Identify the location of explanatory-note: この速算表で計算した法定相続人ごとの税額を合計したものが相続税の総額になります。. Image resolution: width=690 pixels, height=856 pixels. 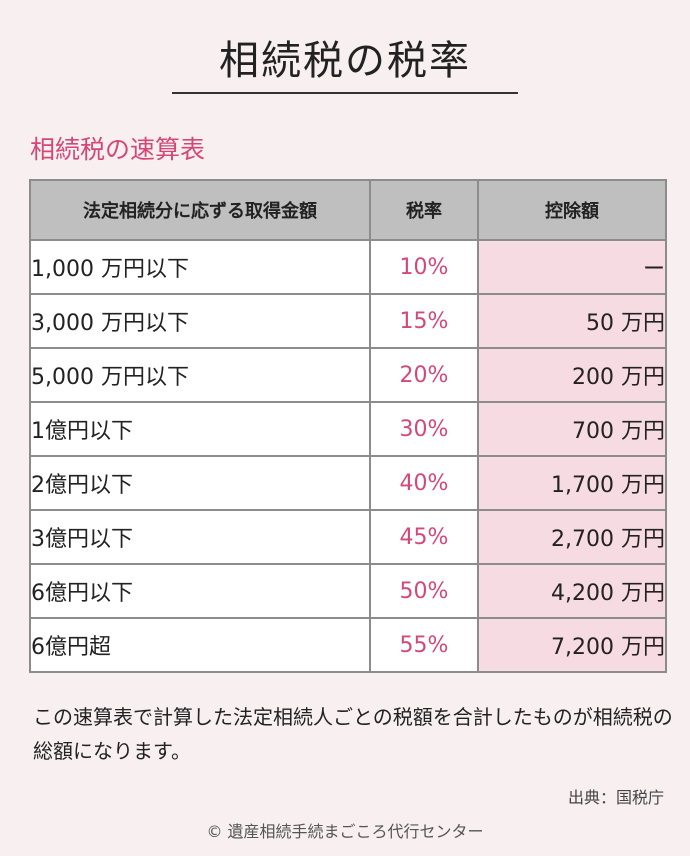
(353, 734).